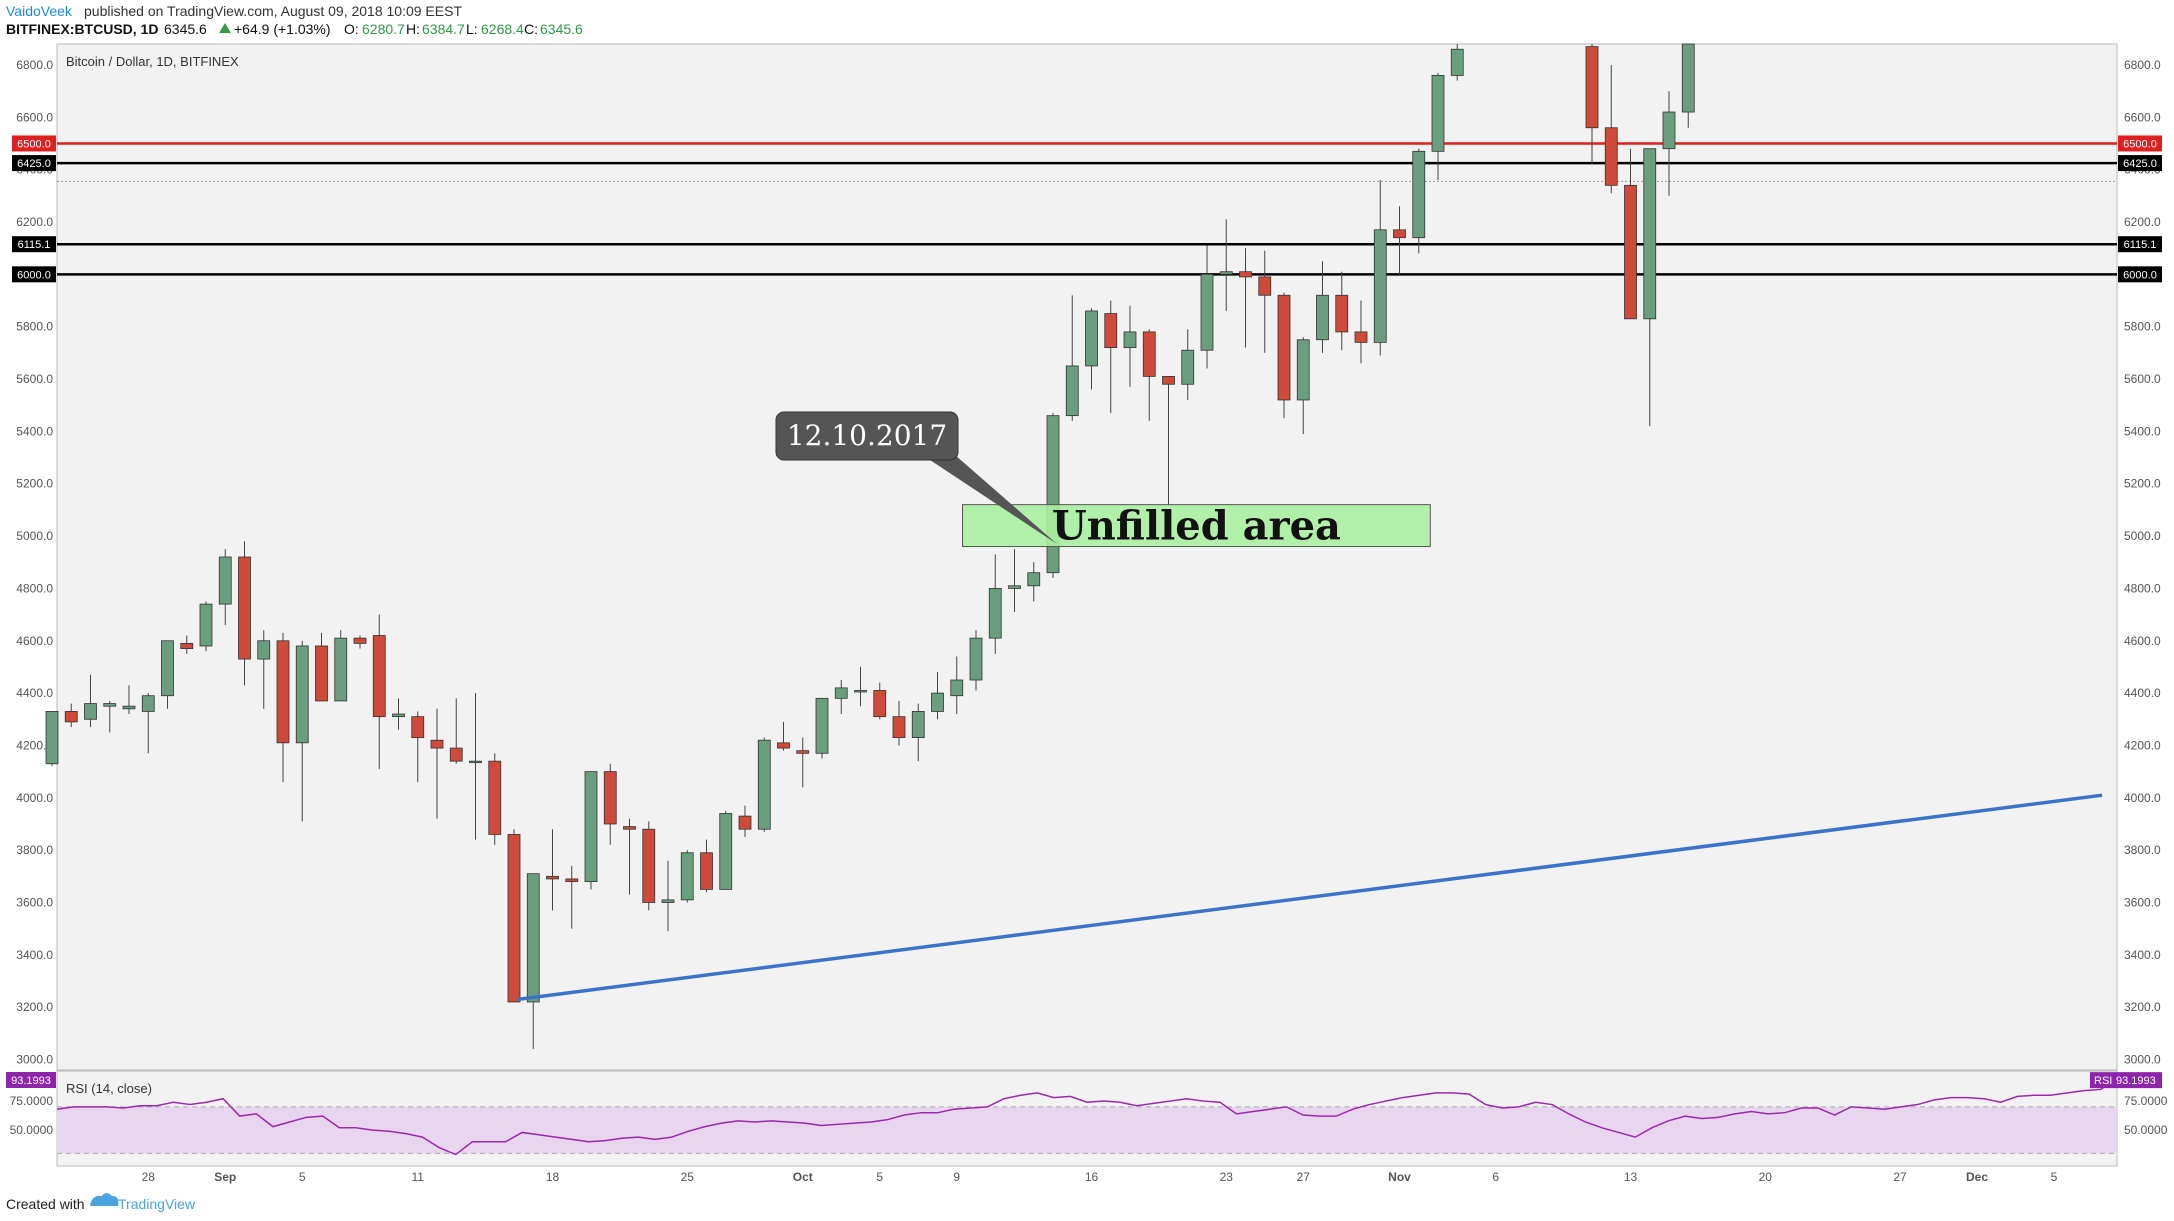 The width and height of the screenshot is (2174, 1221). I want to click on symbol-label: BITFINEX:BTCUSD, 1D, so click(82, 29).